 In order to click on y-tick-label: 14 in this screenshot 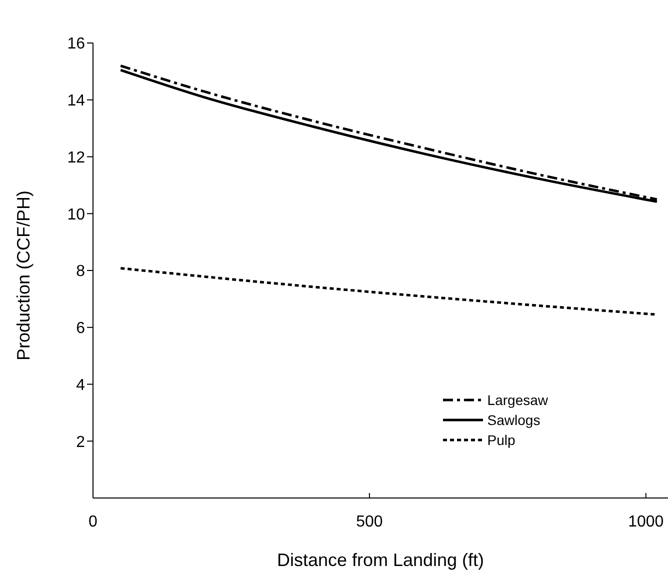, I will do `click(76, 101)`.